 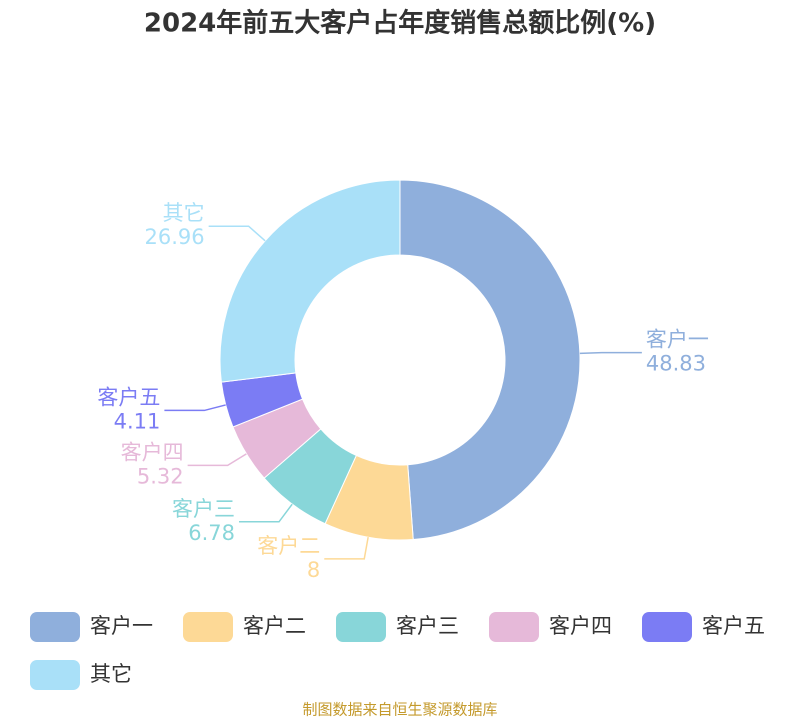 What do you see at coordinates (203, 509) in the screenshot?
I see `slice-label: 客户三` at bounding box center [203, 509].